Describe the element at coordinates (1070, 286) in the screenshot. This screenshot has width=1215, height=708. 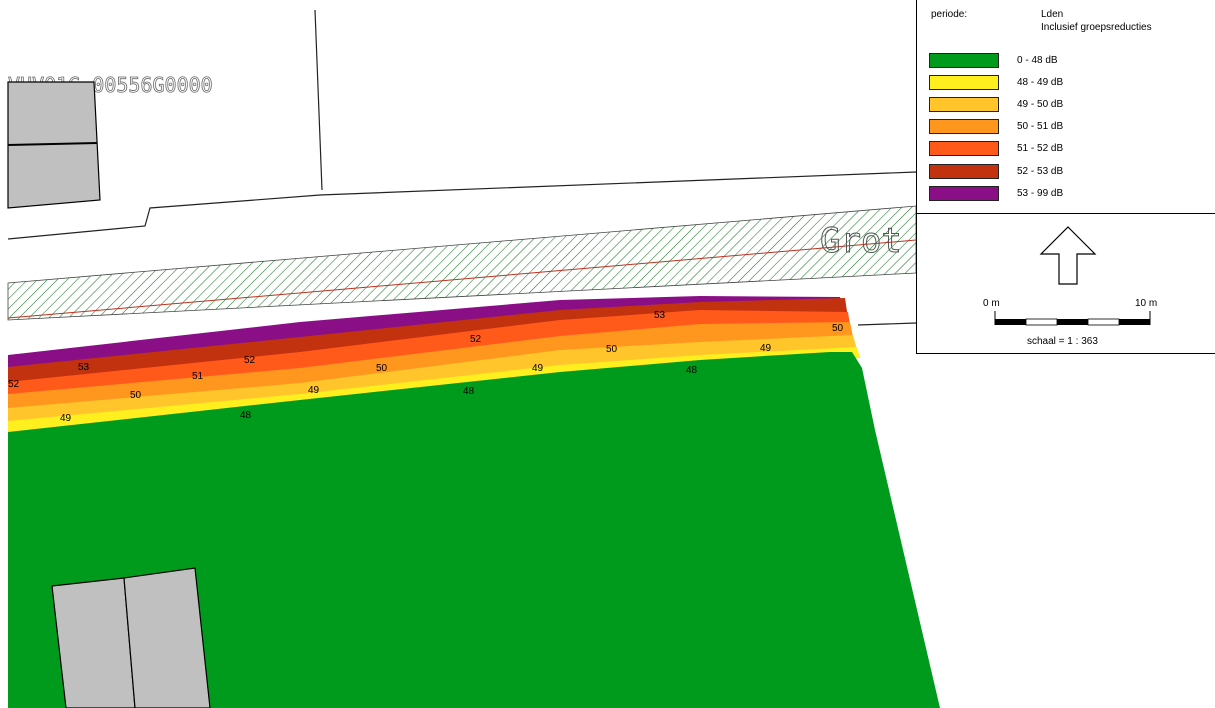
I see `scale-block: 0 m 10 m schaal = 1 : 363` at that location.